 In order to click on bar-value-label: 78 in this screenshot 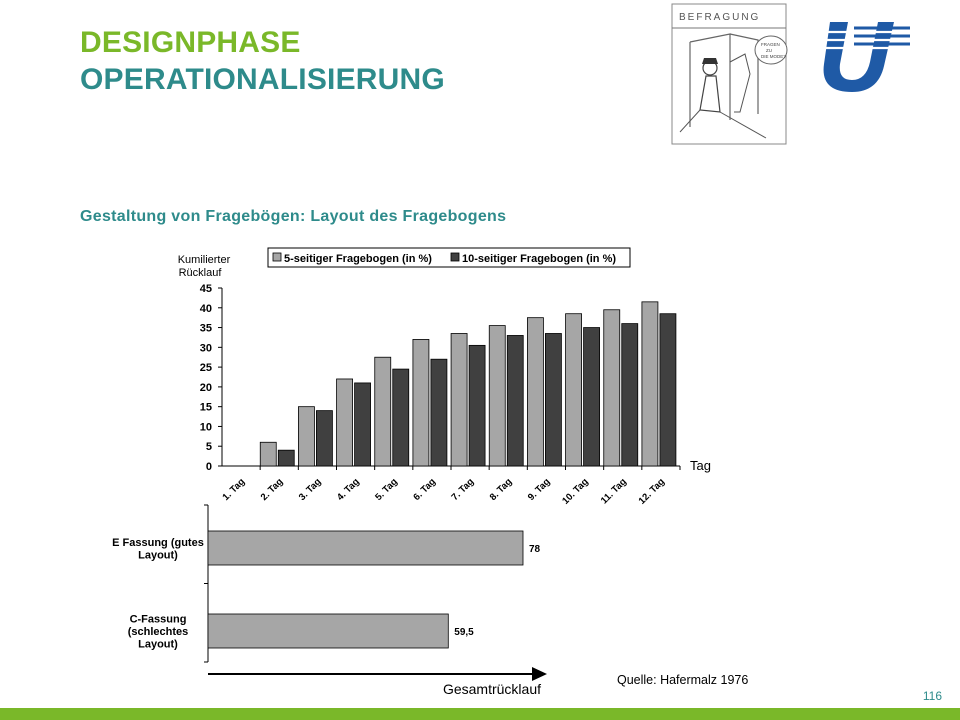, I will do `click(535, 549)`.